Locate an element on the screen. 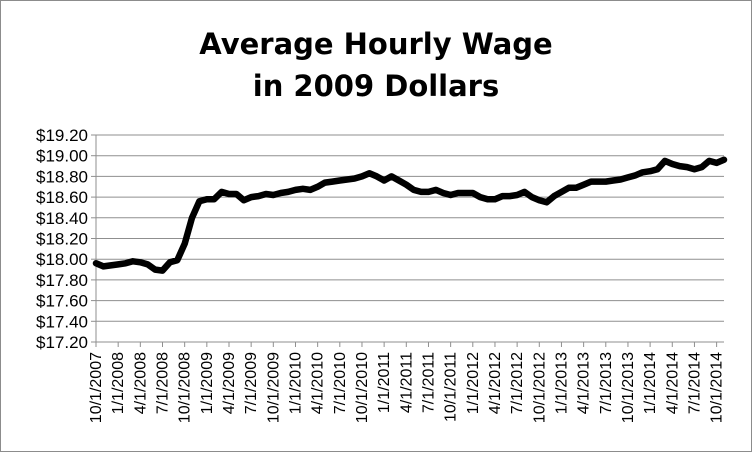  x-tick-label: 10/1/2012 is located at coordinates (539, 387).